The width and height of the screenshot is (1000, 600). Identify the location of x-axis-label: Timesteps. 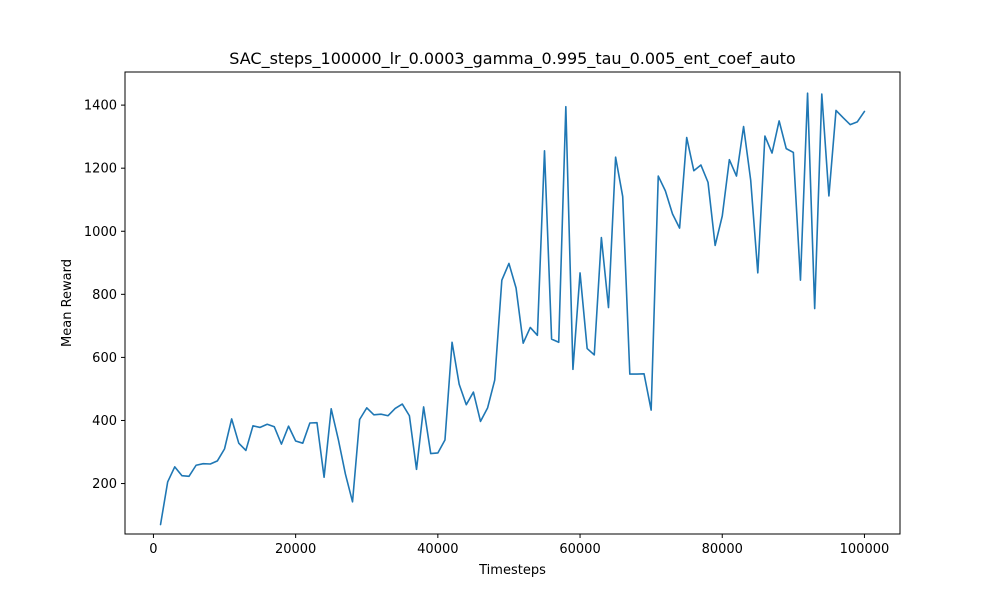
(512, 570).